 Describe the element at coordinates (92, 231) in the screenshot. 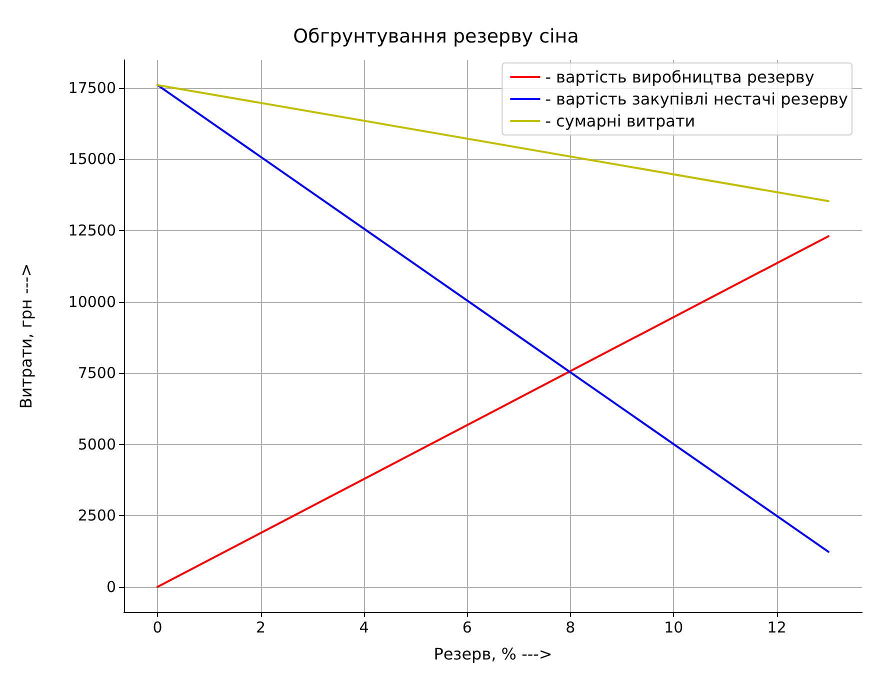

I see `y-tick-label: 12500` at that location.